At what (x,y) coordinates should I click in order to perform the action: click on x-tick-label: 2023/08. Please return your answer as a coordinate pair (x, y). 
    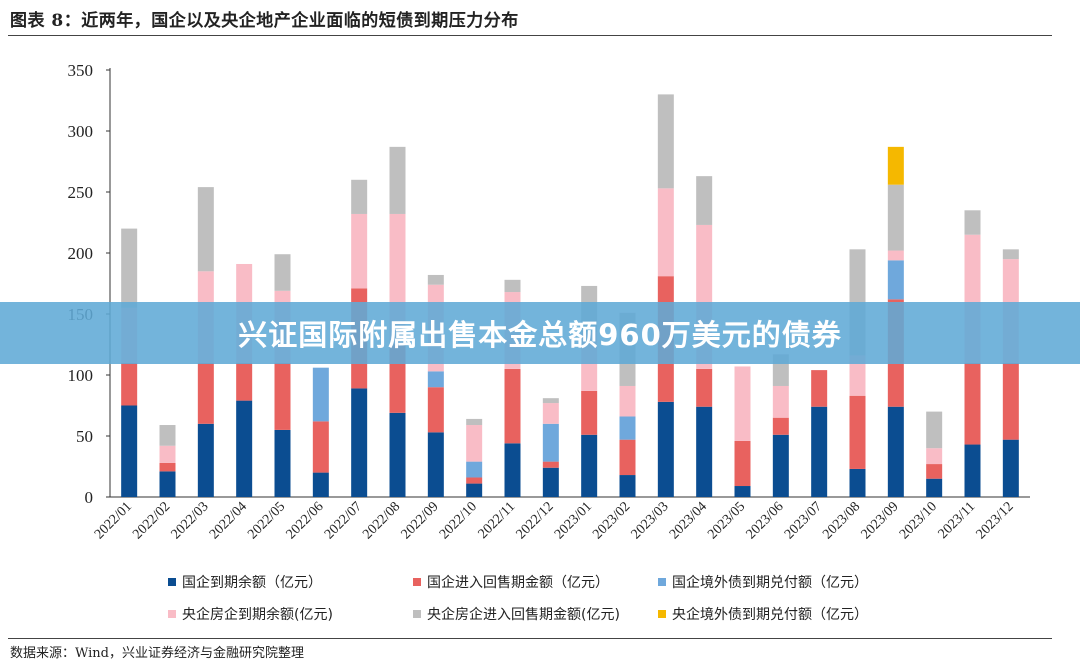
    Looking at the image, I should click on (841, 520).